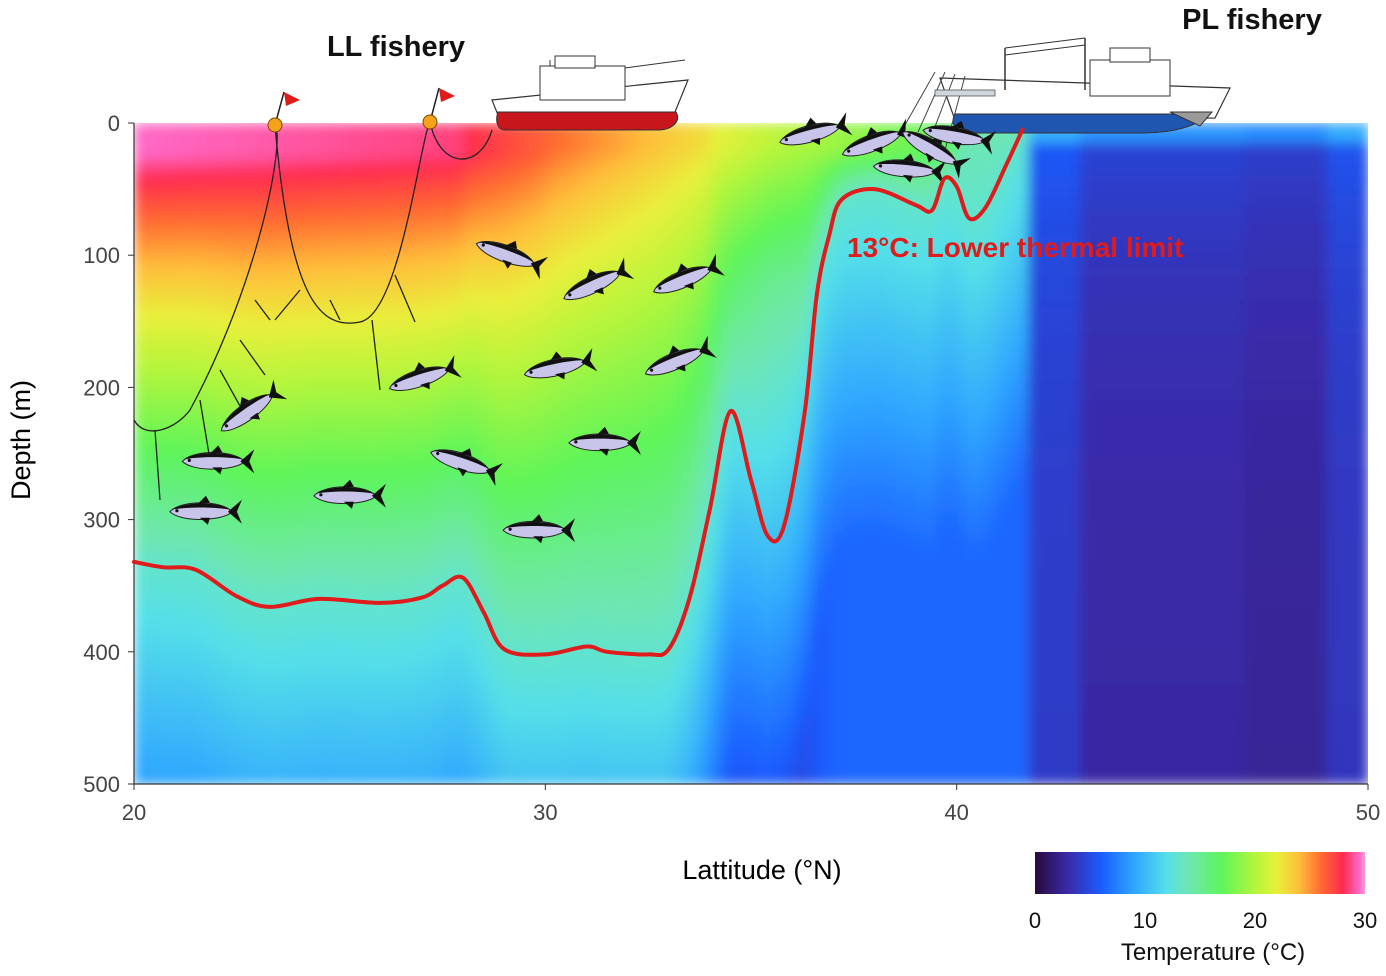 This screenshot has width=1386, height=976. What do you see at coordinates (205, 278) in the screenshot?
I see `mainline-left` at bounding box center [205, 278].